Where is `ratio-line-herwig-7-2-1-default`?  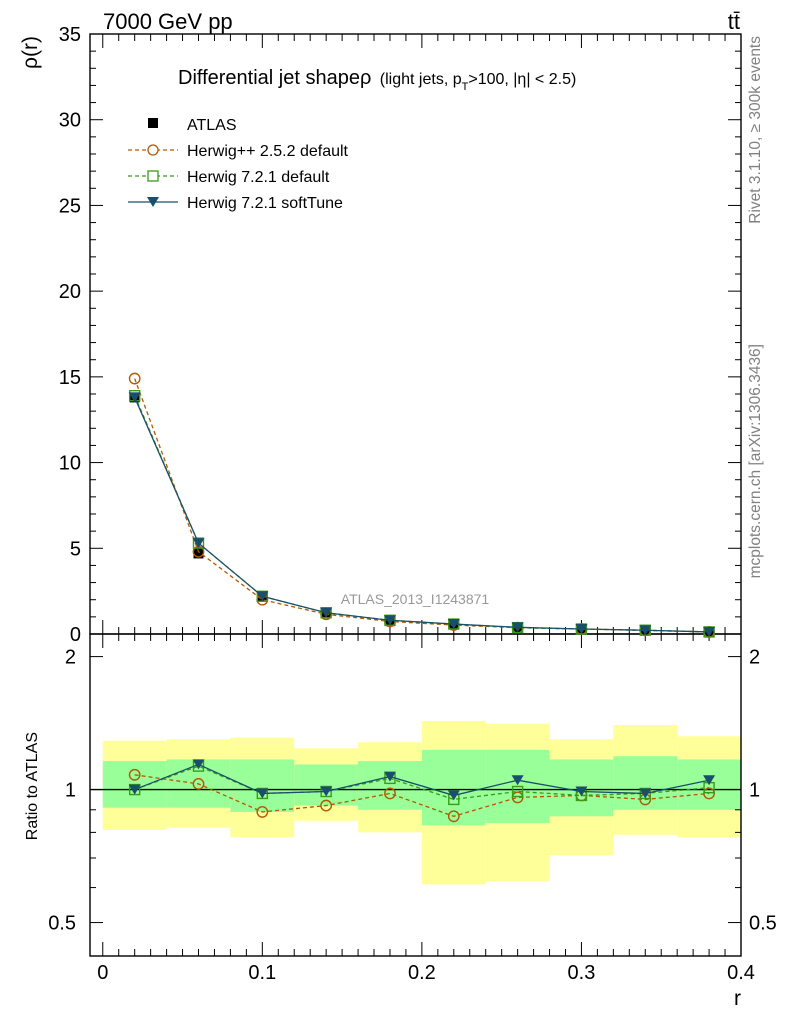
ratio-line-herwig-7-2-1-default is located at coordinates (422, 783).